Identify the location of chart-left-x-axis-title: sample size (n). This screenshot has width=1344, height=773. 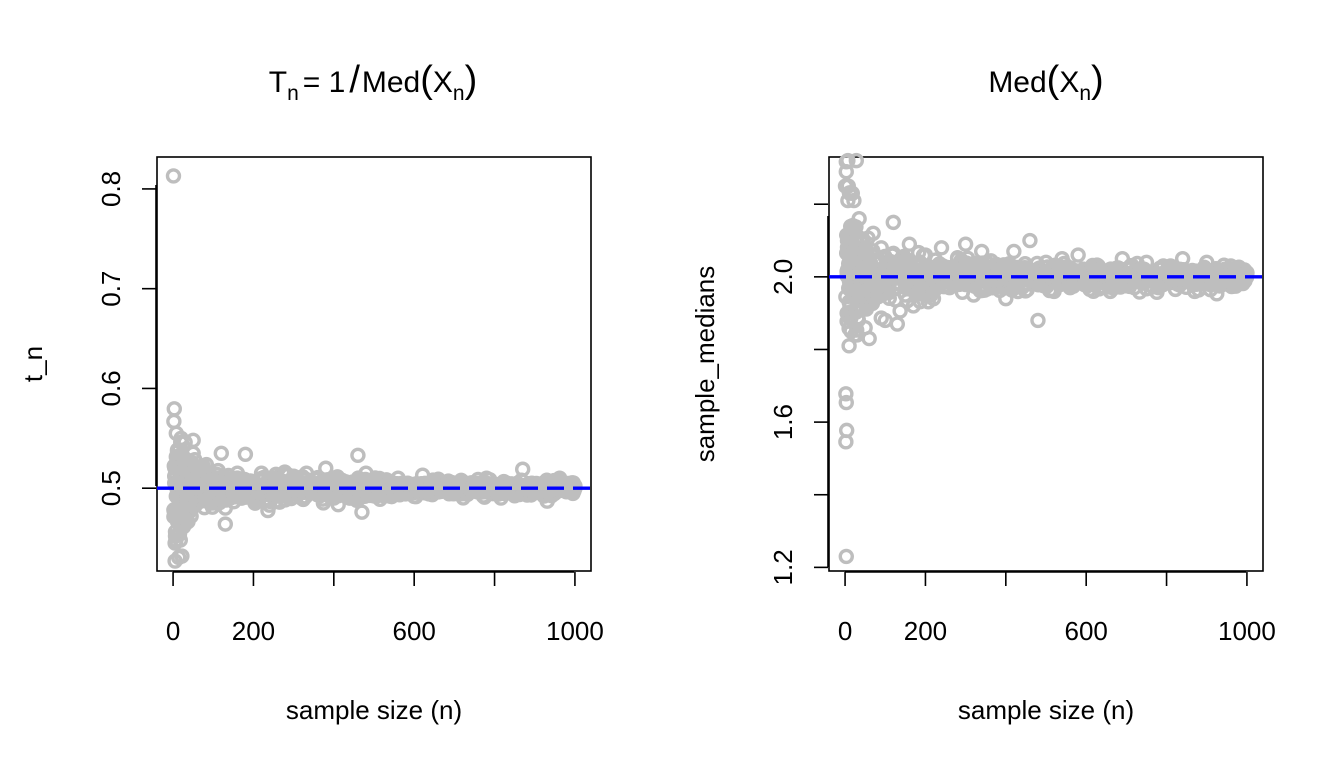
(374, 710).